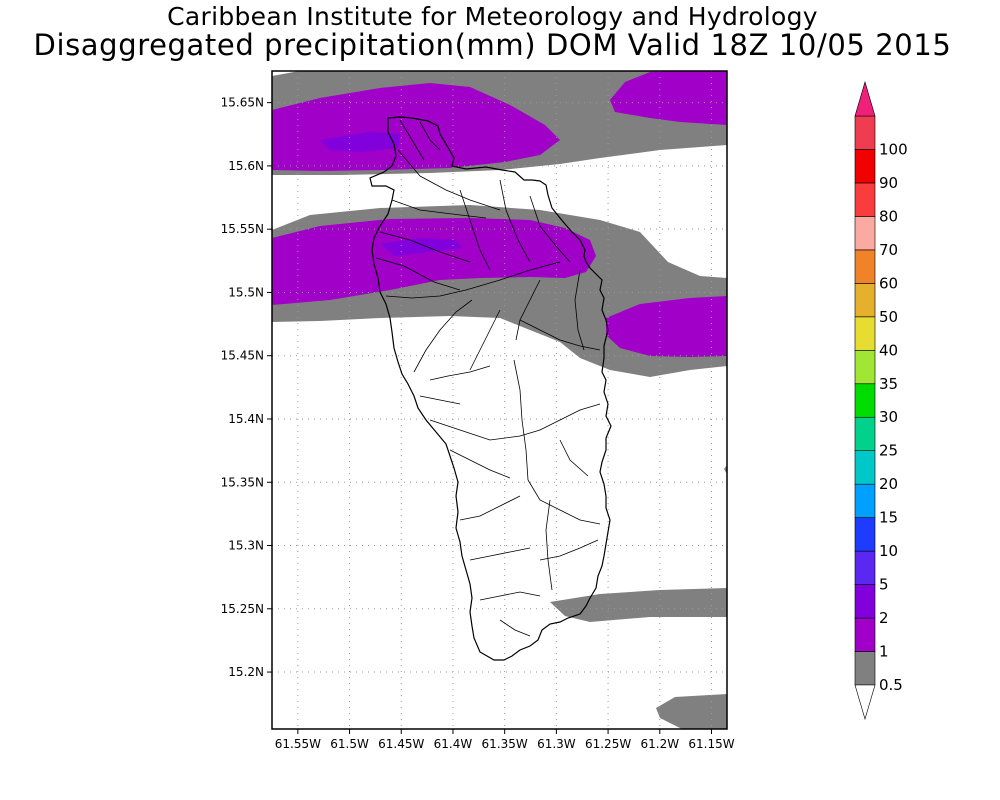  I want to click on interior-river-lines, so click(488, 378).